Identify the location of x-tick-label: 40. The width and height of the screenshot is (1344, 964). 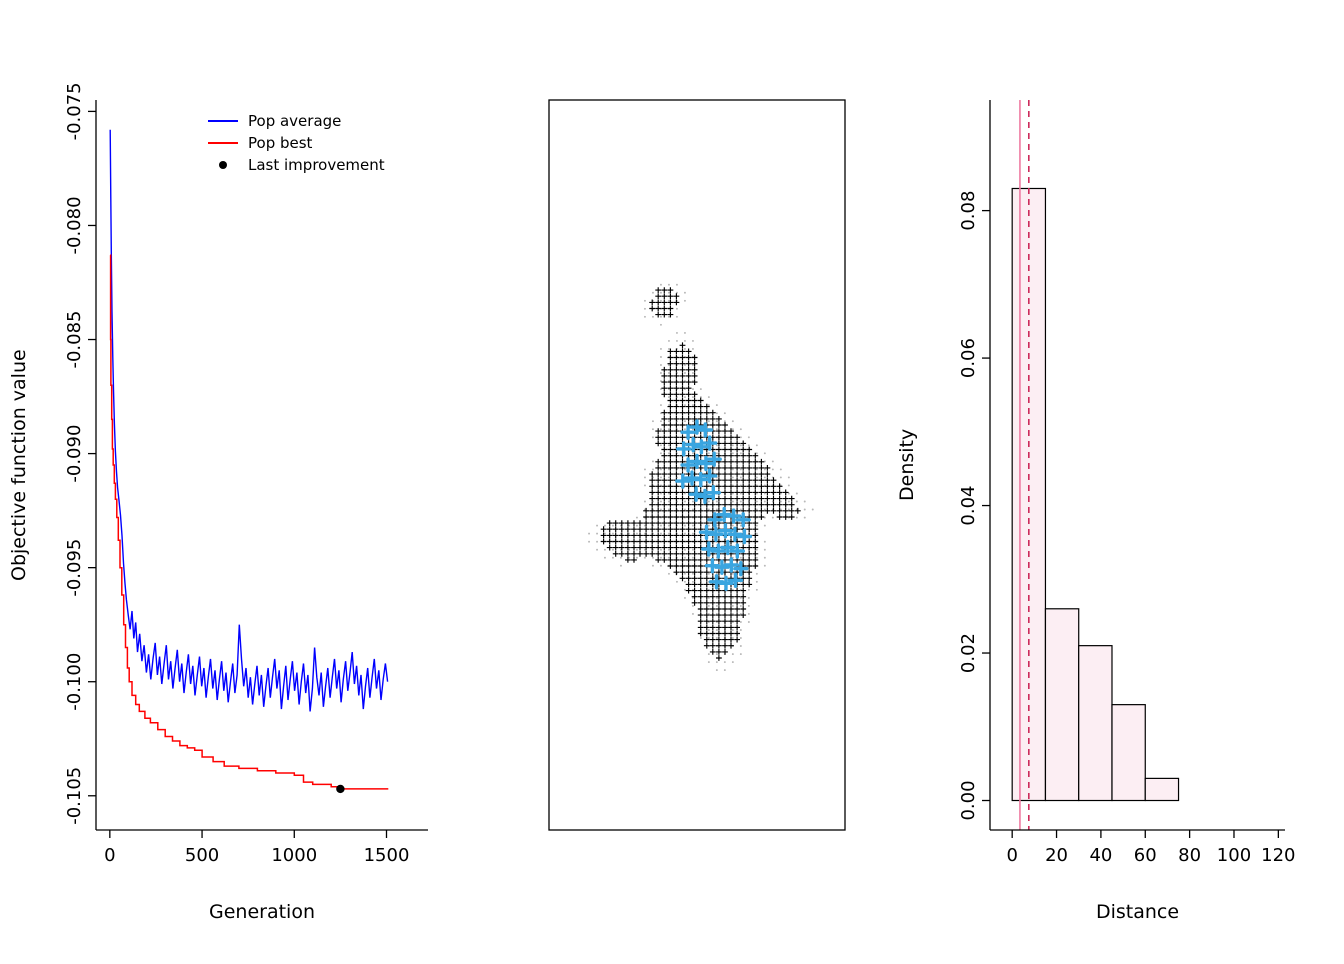
(1100, 855).